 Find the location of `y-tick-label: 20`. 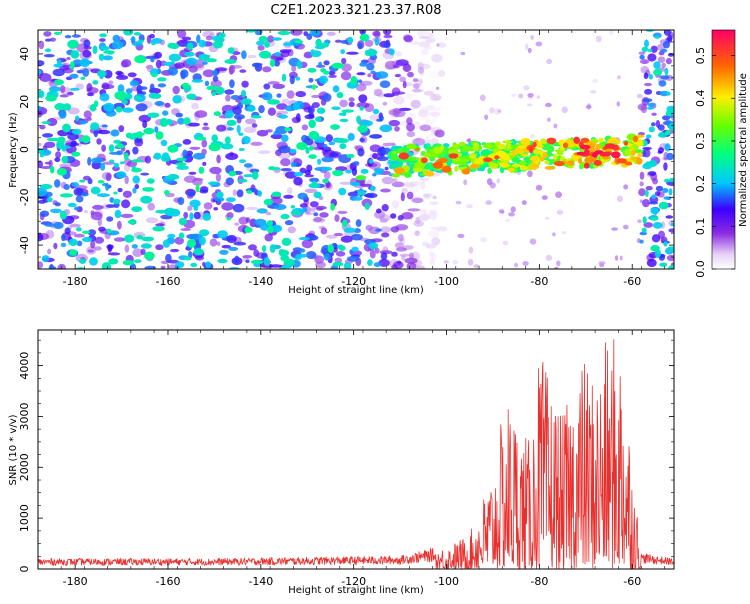

y-tick-label: 20 is located at coordinates (24, 102).